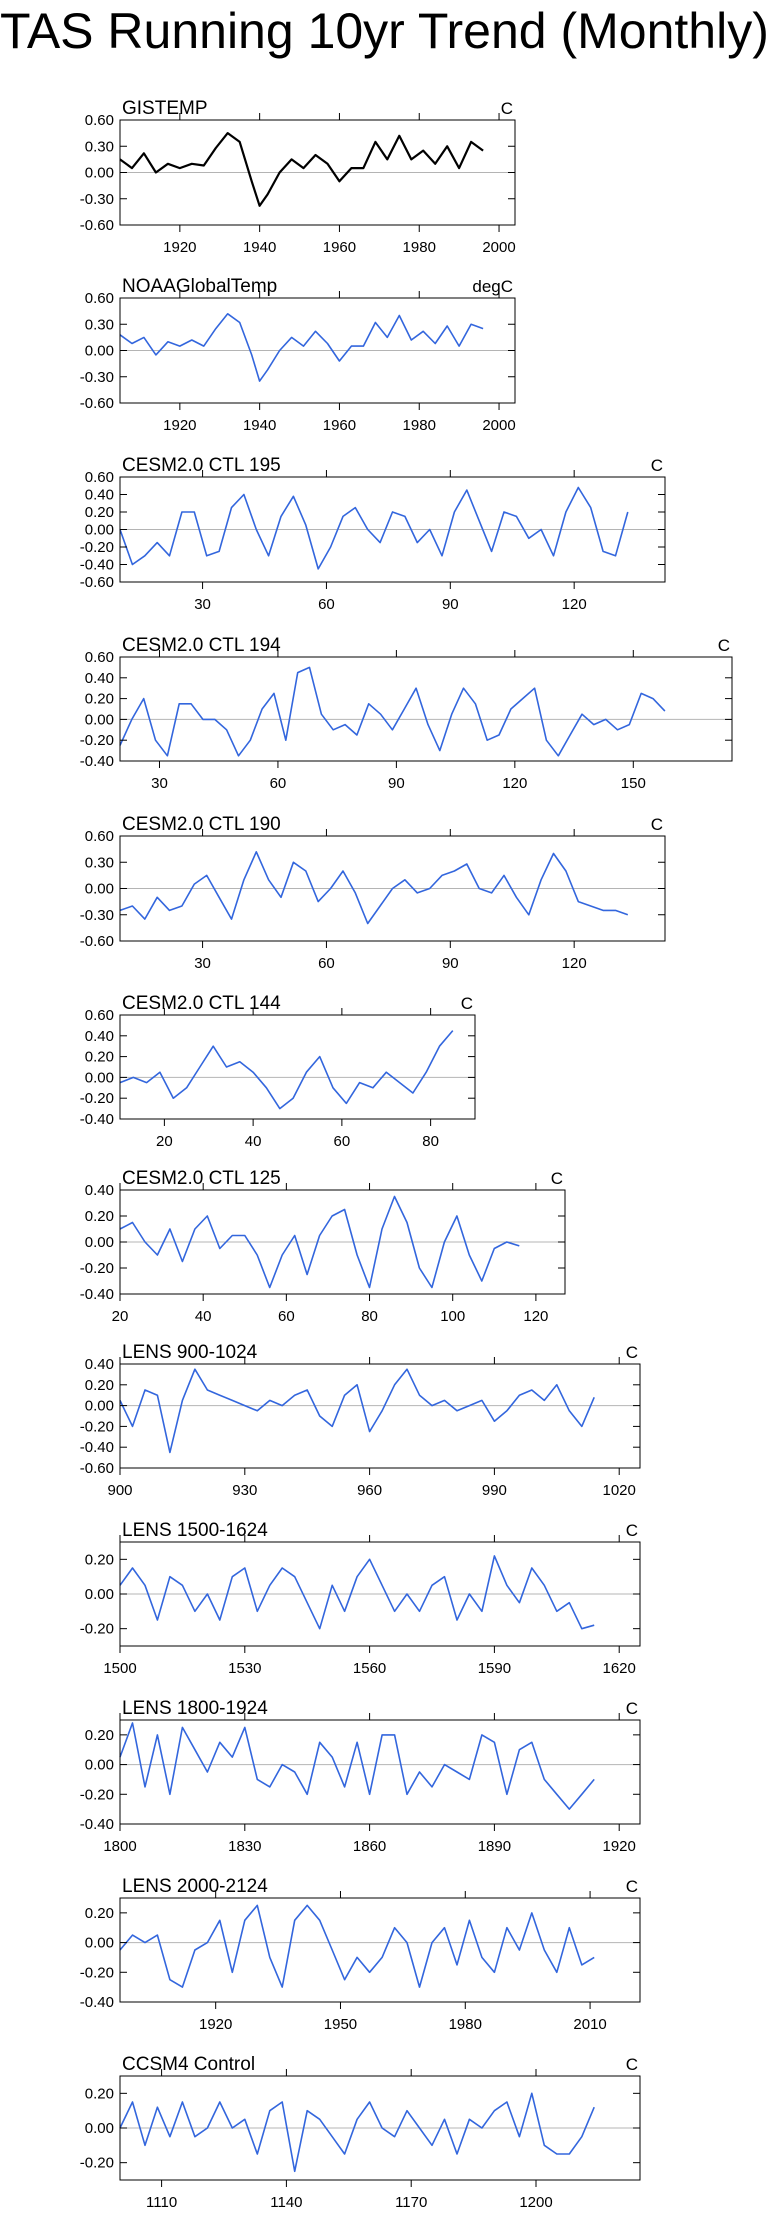 This screenshot has width=780, height=2217. Describe the element at coordinates (97, 915) in the screenshot. I see `y-tick-label: -0.30` at that location.